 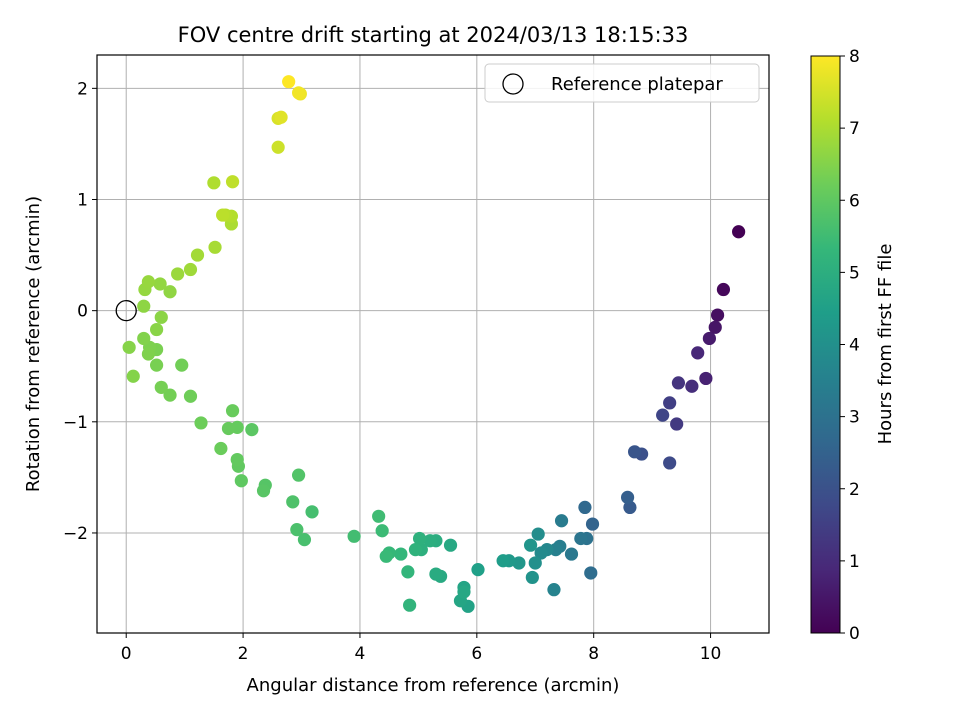 What do you see at coordinates (82, 201) in the screenshot?
I see `y-tick-label: 1` at bounding box center [82, 201].